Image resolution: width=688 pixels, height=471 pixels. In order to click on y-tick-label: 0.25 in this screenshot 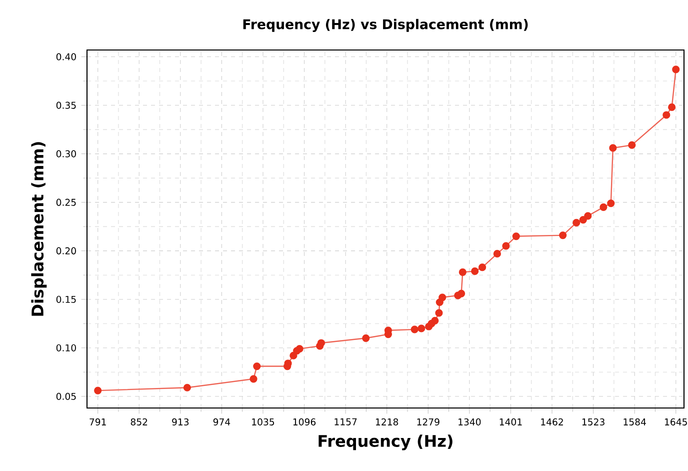, I will do `click(66, 202)`.